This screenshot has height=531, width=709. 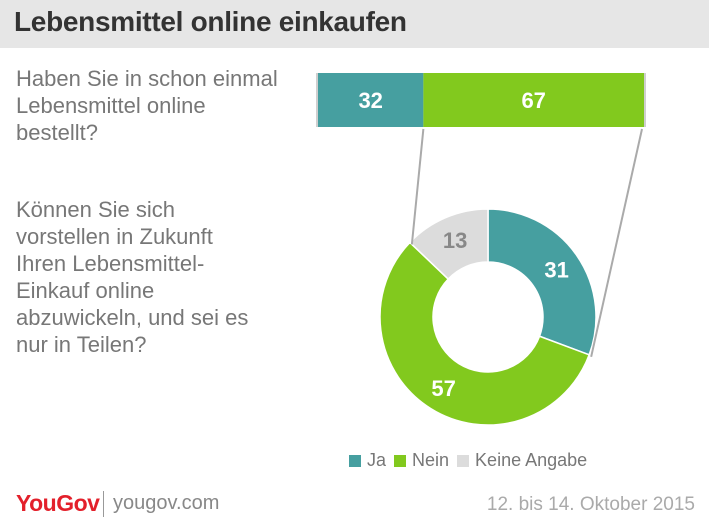 I want to click on legend: Ja Nein Keine Angabe, so click(x=472, y=460).